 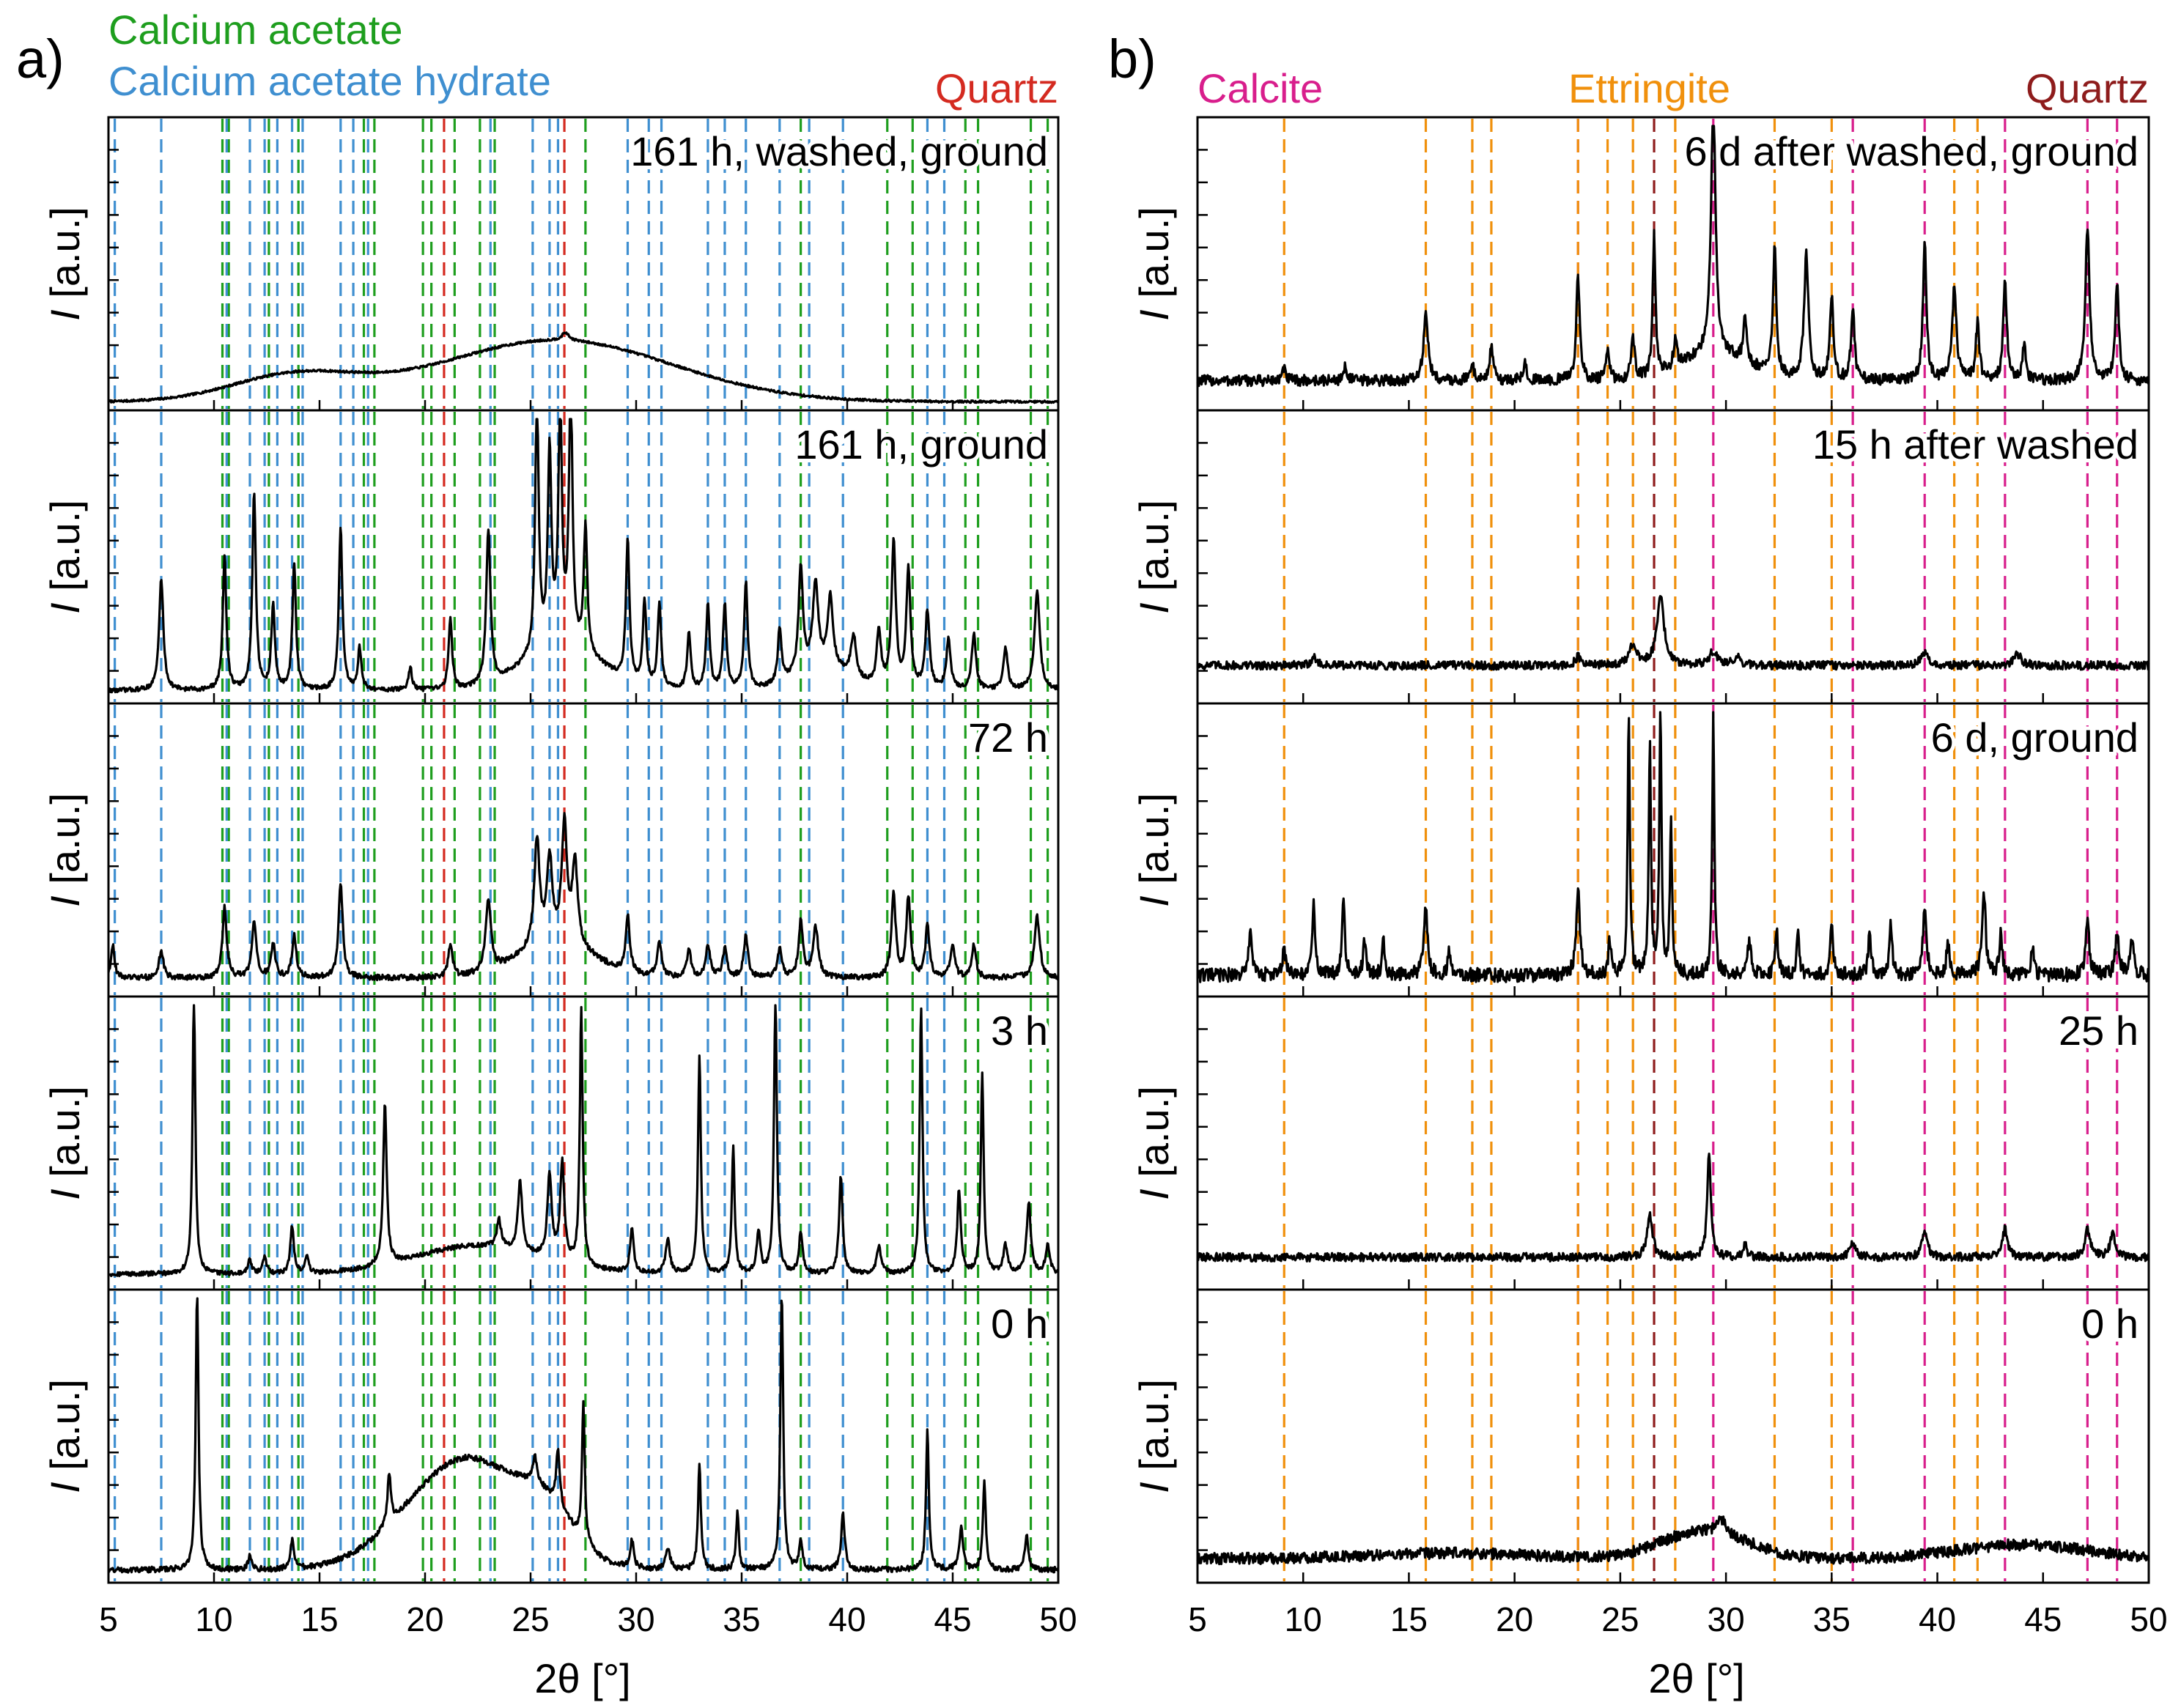 I want to click on subplot-a-0-h: 0 h I [a.u.], so click(x=551, y=1436).